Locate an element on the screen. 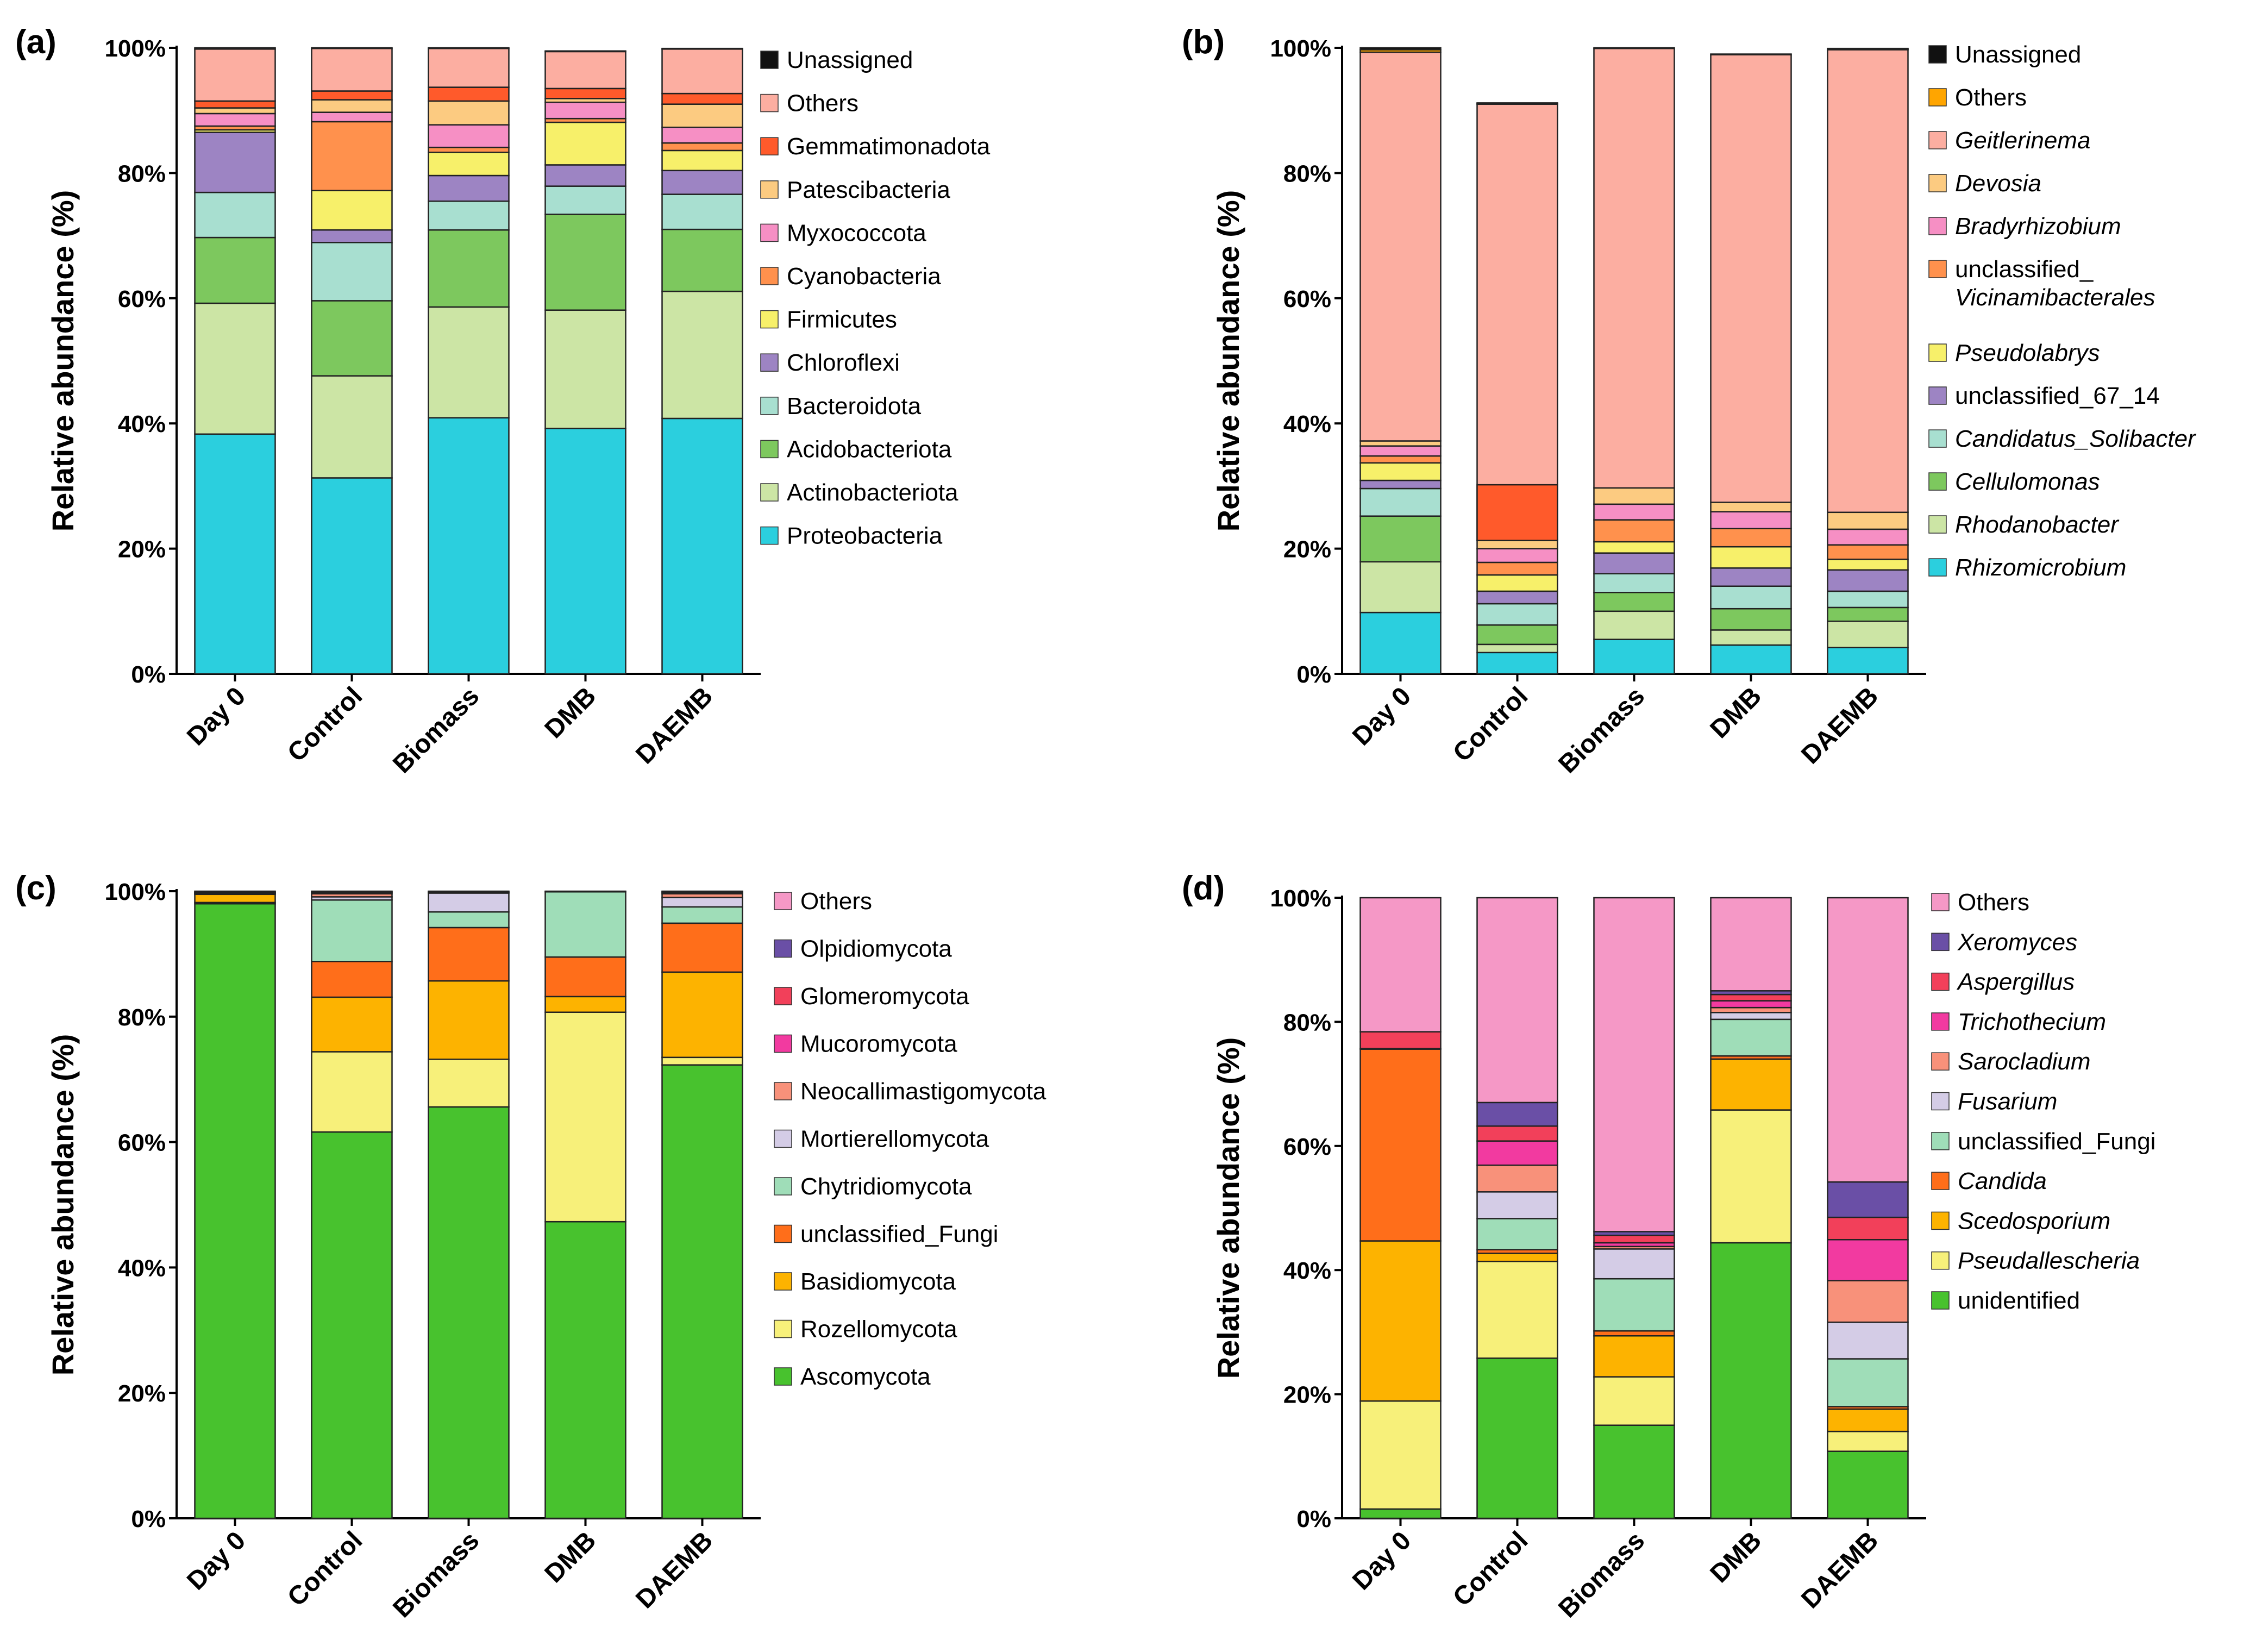  bar-segment-candidatus-solibacter-control is located at coordinates (1517, 614).